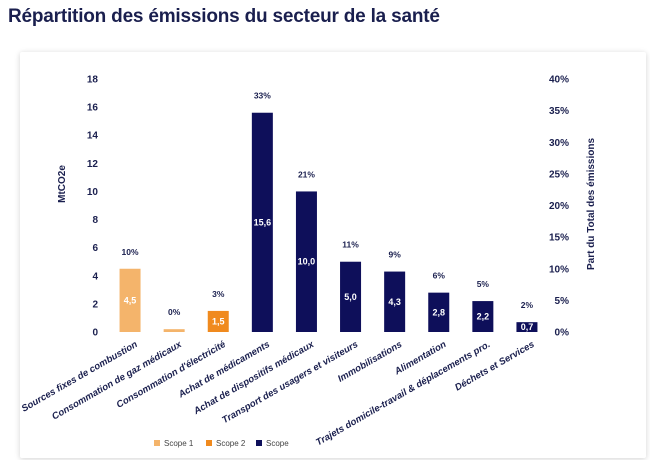 The height and width of the screenshot is (460, 650). Describe the element at coordinates (93, 80) in the screenshot. I see `y-tick-label: 18` at that location.